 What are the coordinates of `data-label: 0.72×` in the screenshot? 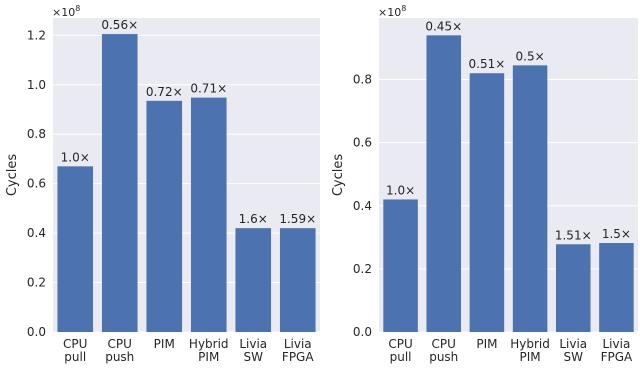 It's located at (164, 92).